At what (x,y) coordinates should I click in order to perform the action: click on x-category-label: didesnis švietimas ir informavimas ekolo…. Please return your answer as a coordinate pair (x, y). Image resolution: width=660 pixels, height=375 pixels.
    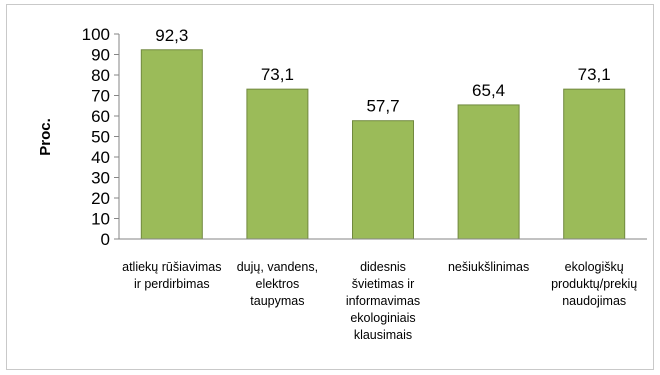
    Looking at the image, I should click on (383, 301).